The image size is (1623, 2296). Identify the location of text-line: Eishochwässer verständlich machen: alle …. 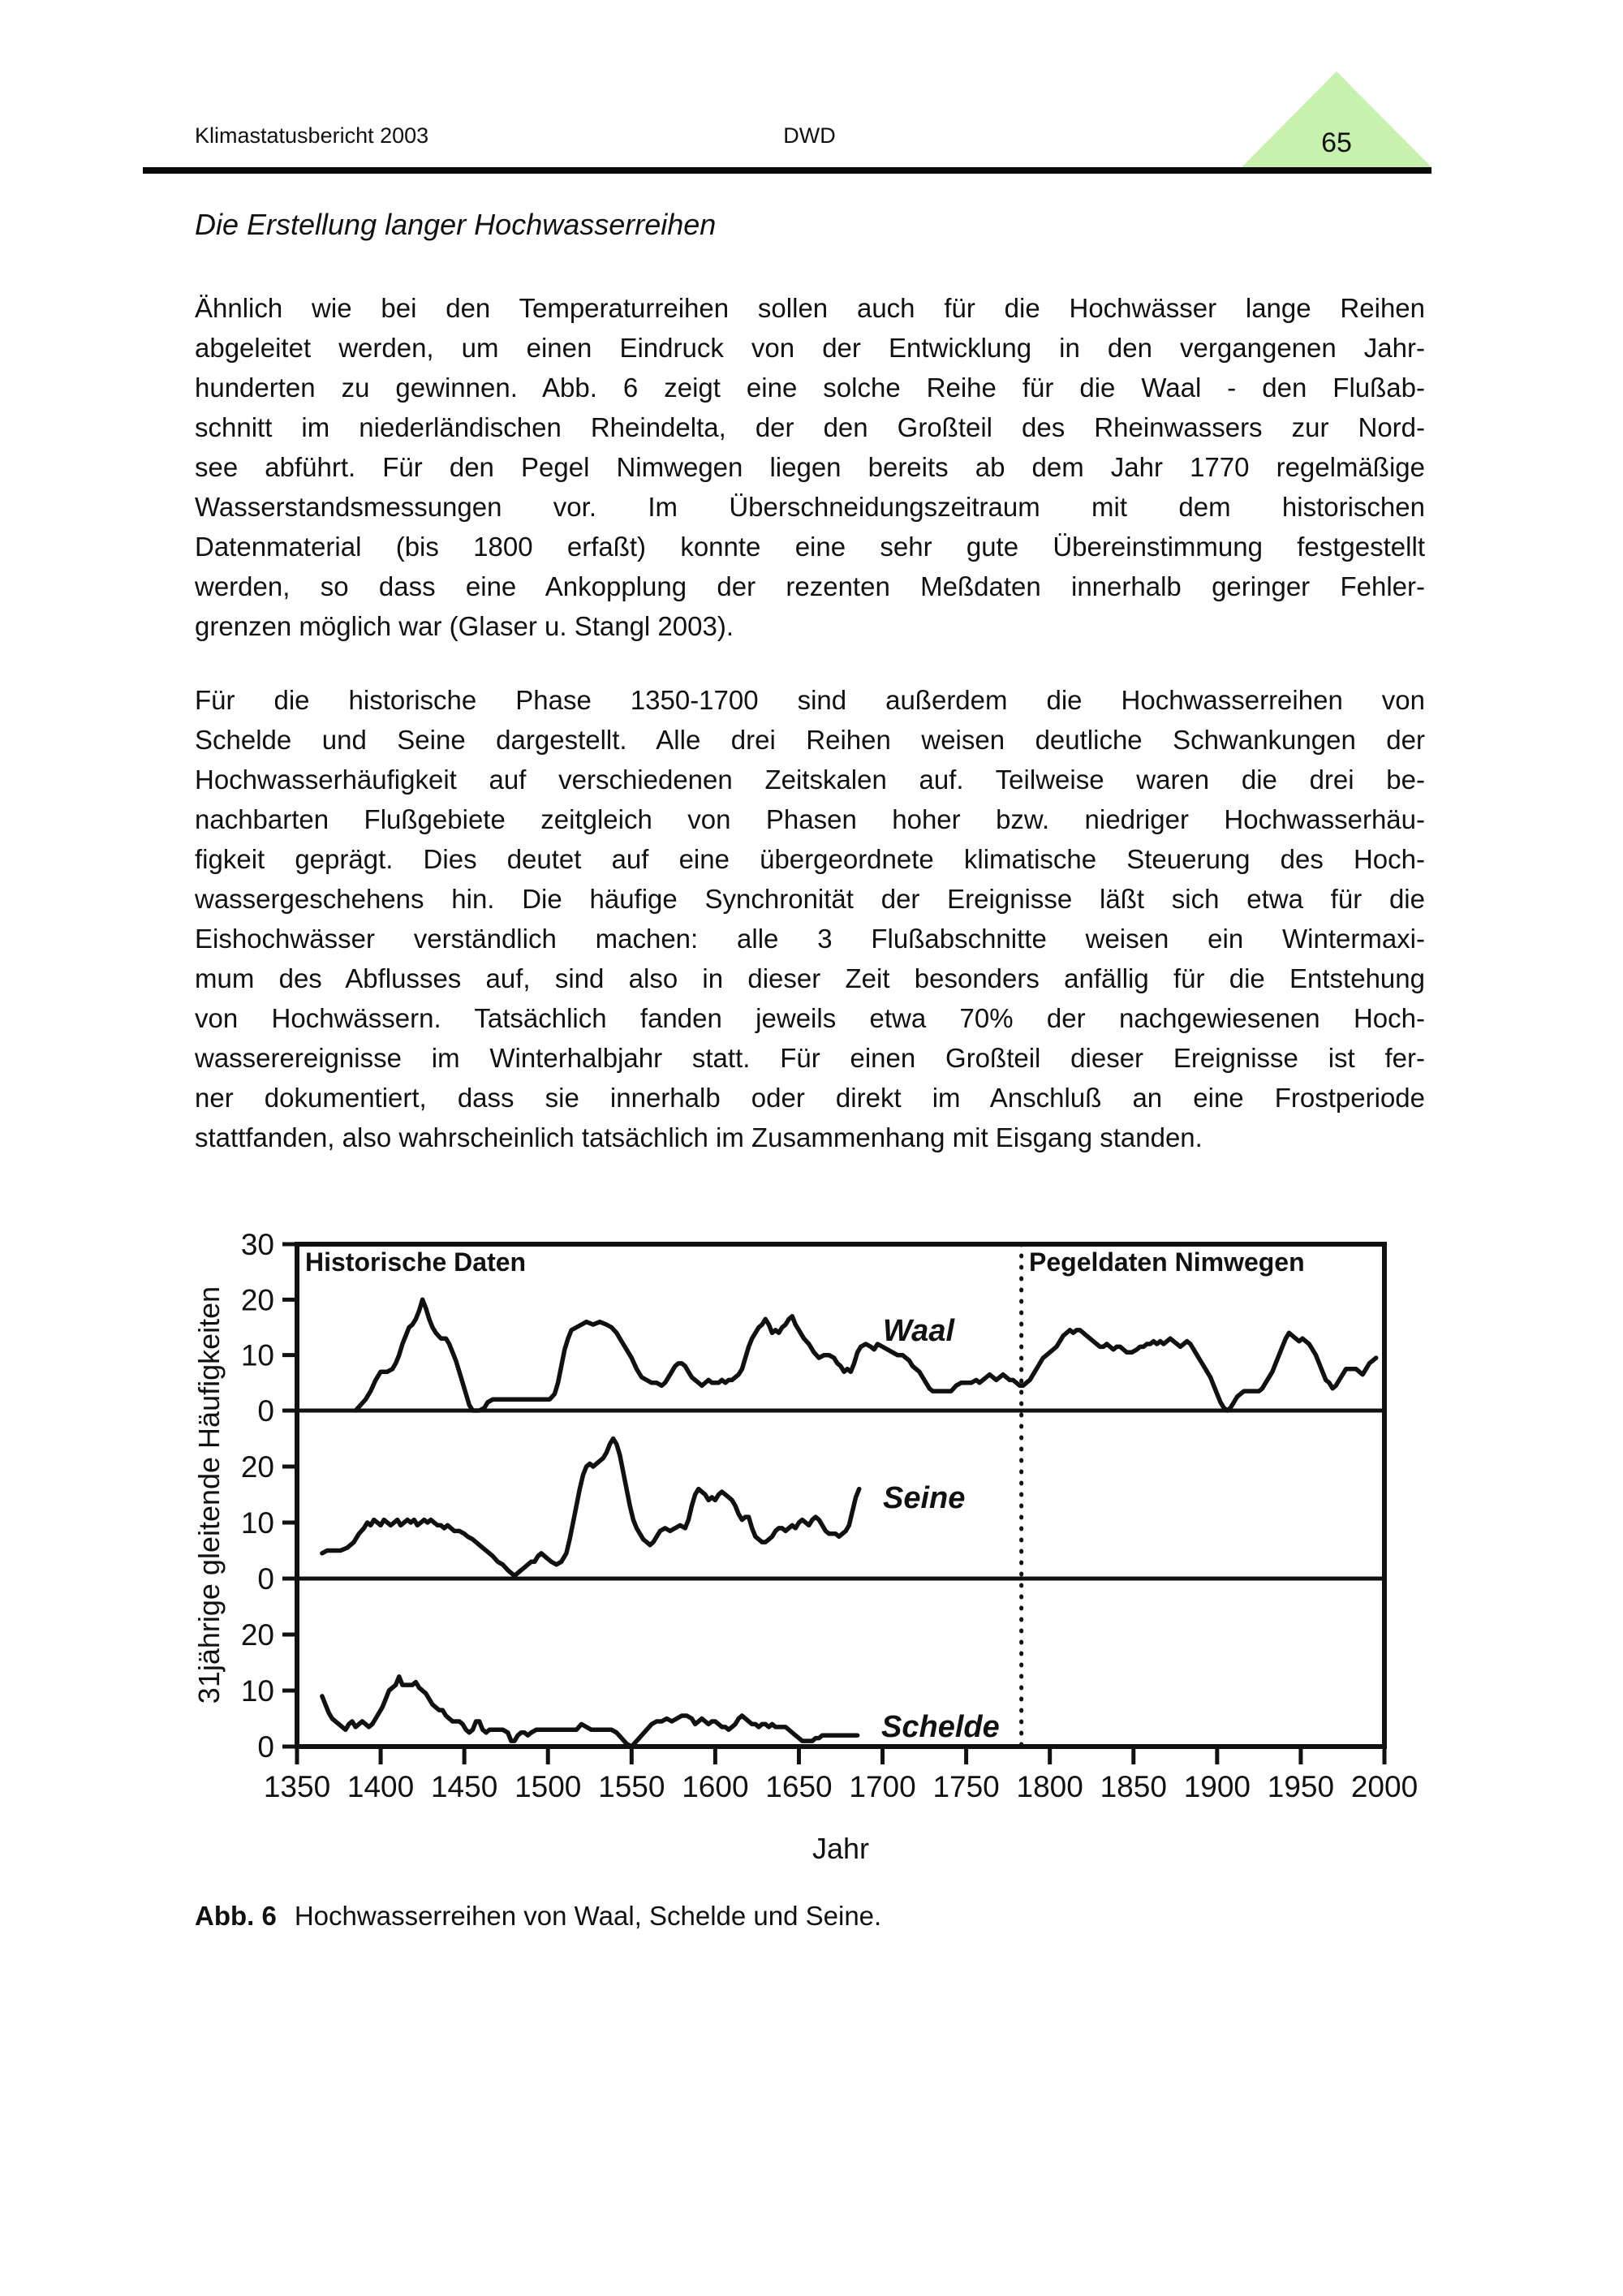
(810, 939).